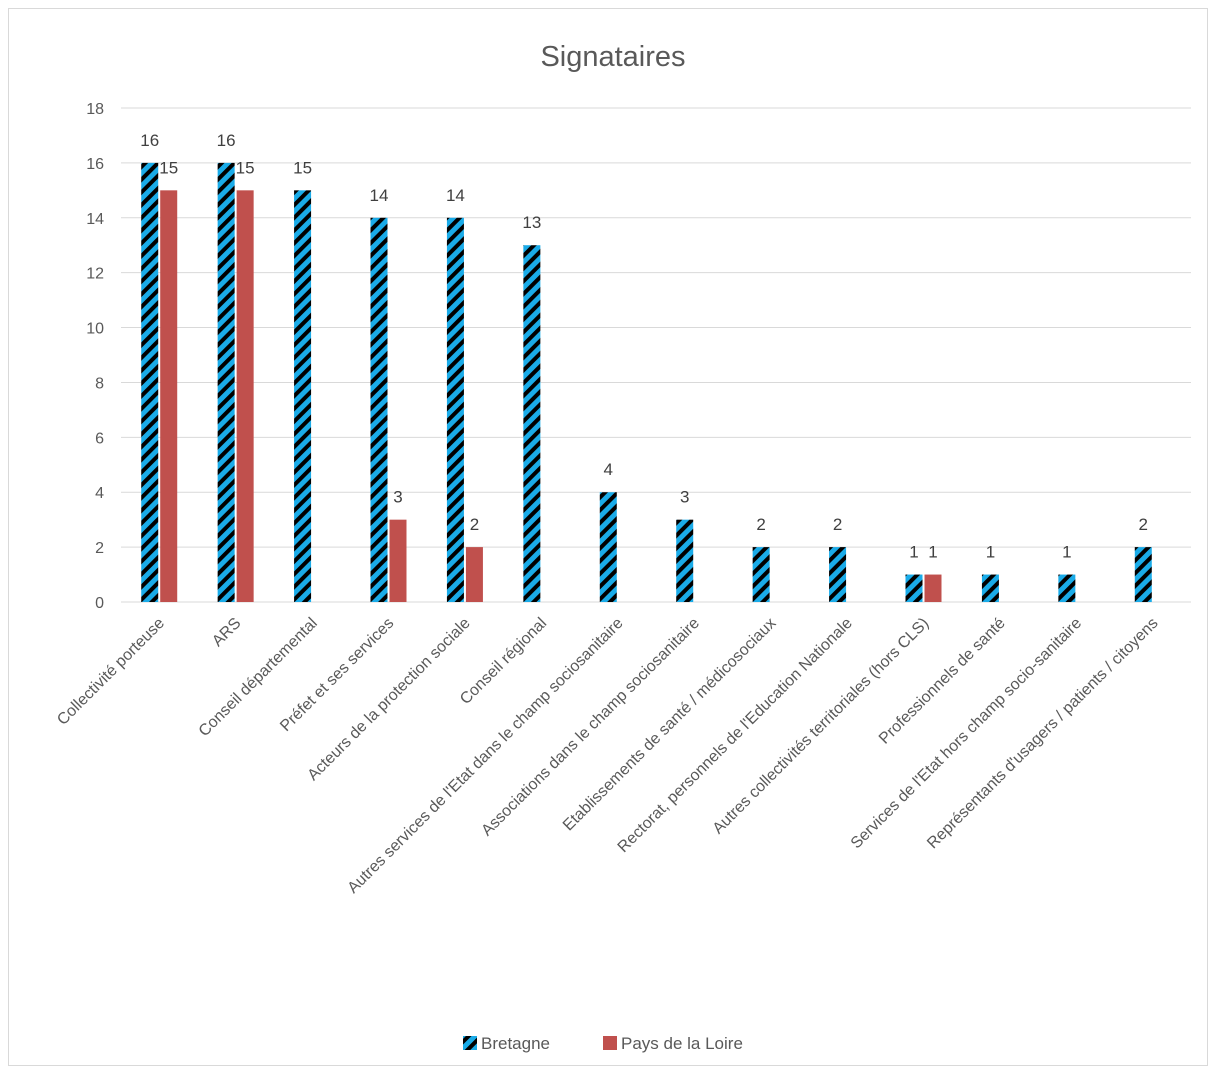  Describe the element at coordinates (95, 329) in the screenshot. I see `y-tick-label: 10` at that location.